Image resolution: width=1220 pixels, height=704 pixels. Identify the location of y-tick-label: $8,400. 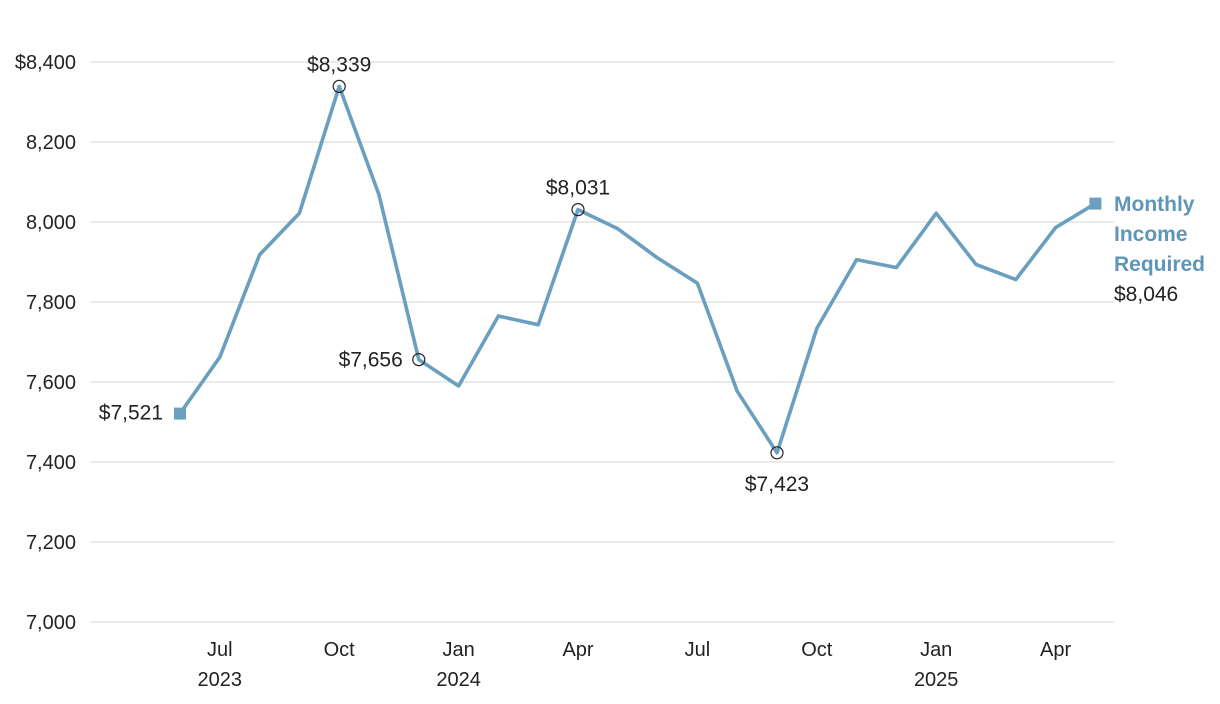
(45, 63).